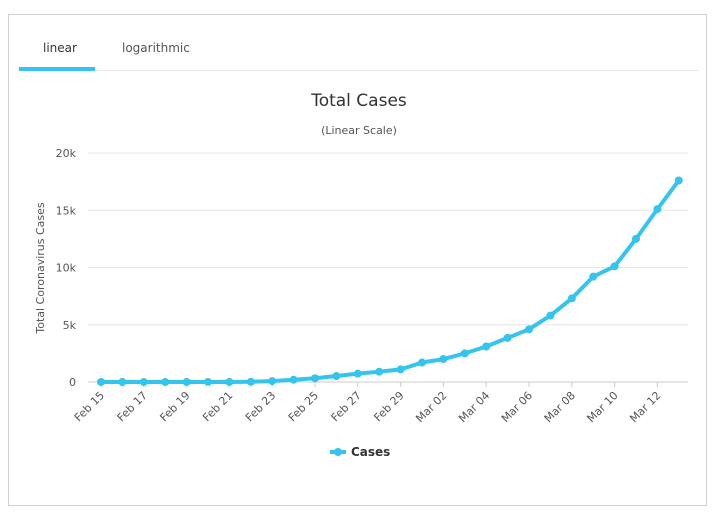  I want to click on scale-tabs: linear logarithmic, so click(358, 43).